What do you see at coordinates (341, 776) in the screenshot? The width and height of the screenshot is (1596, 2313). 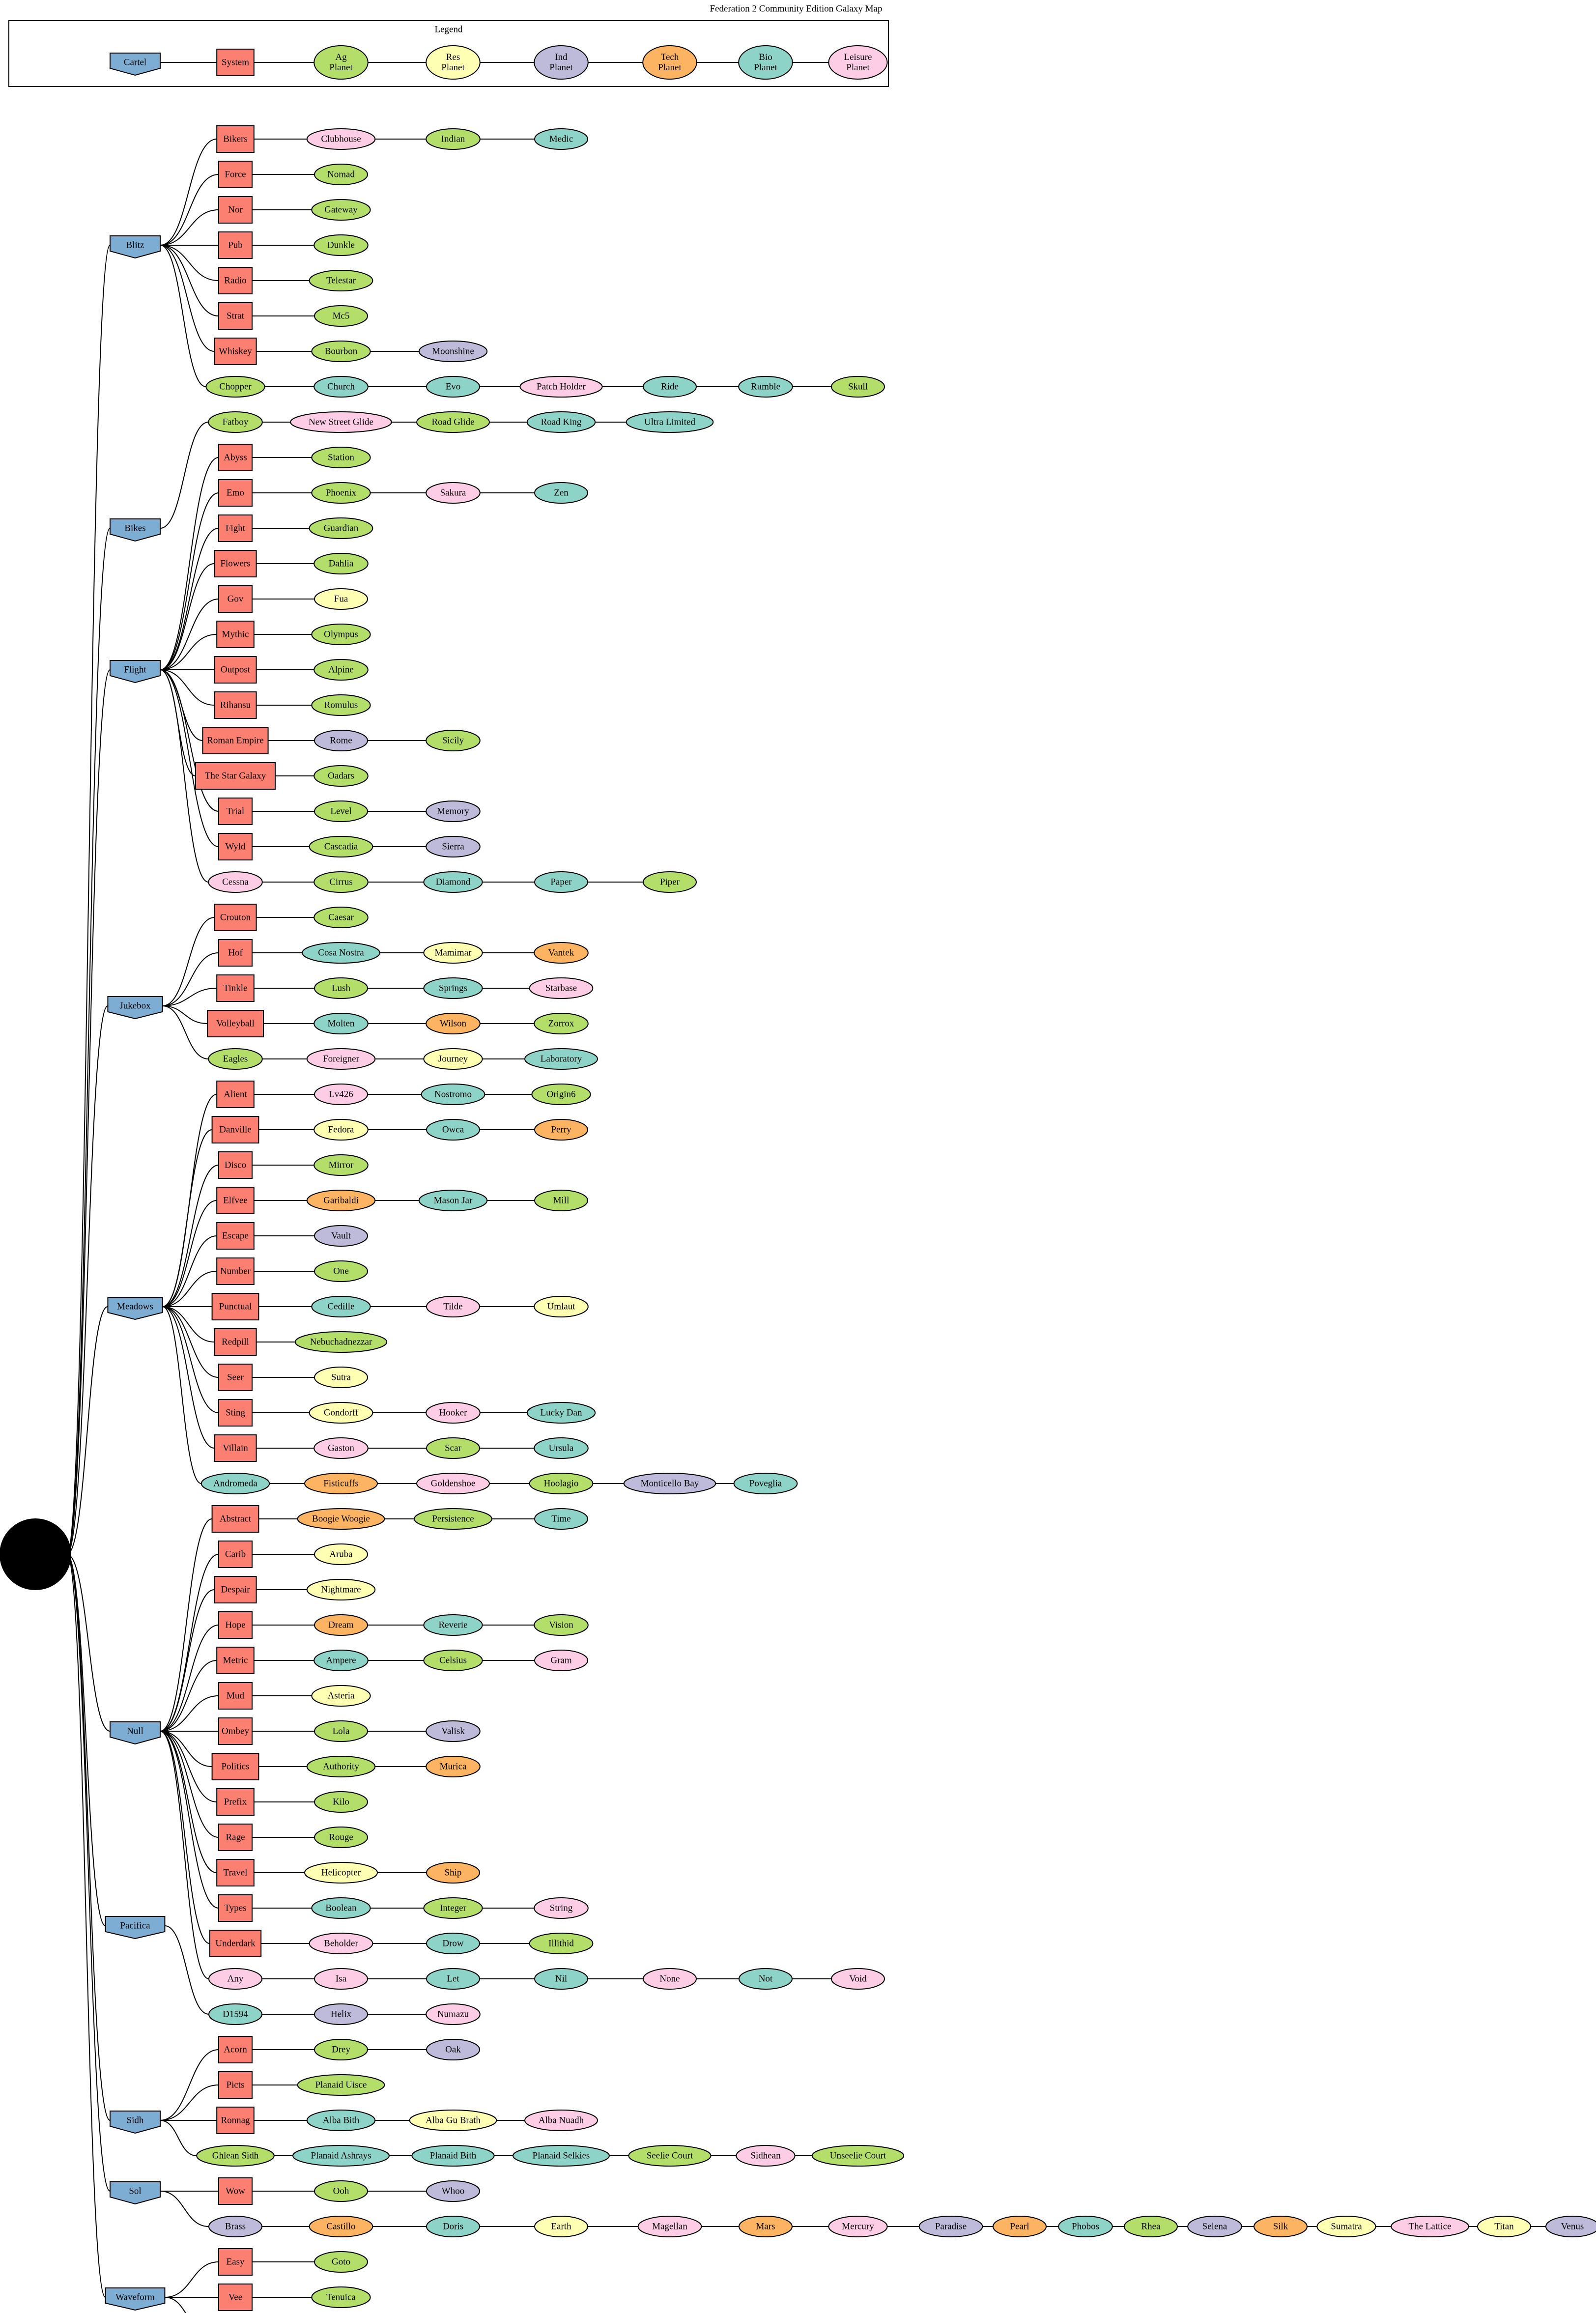 I see `planet-oadars-node: Oadars` at bounding box center [341, 776].